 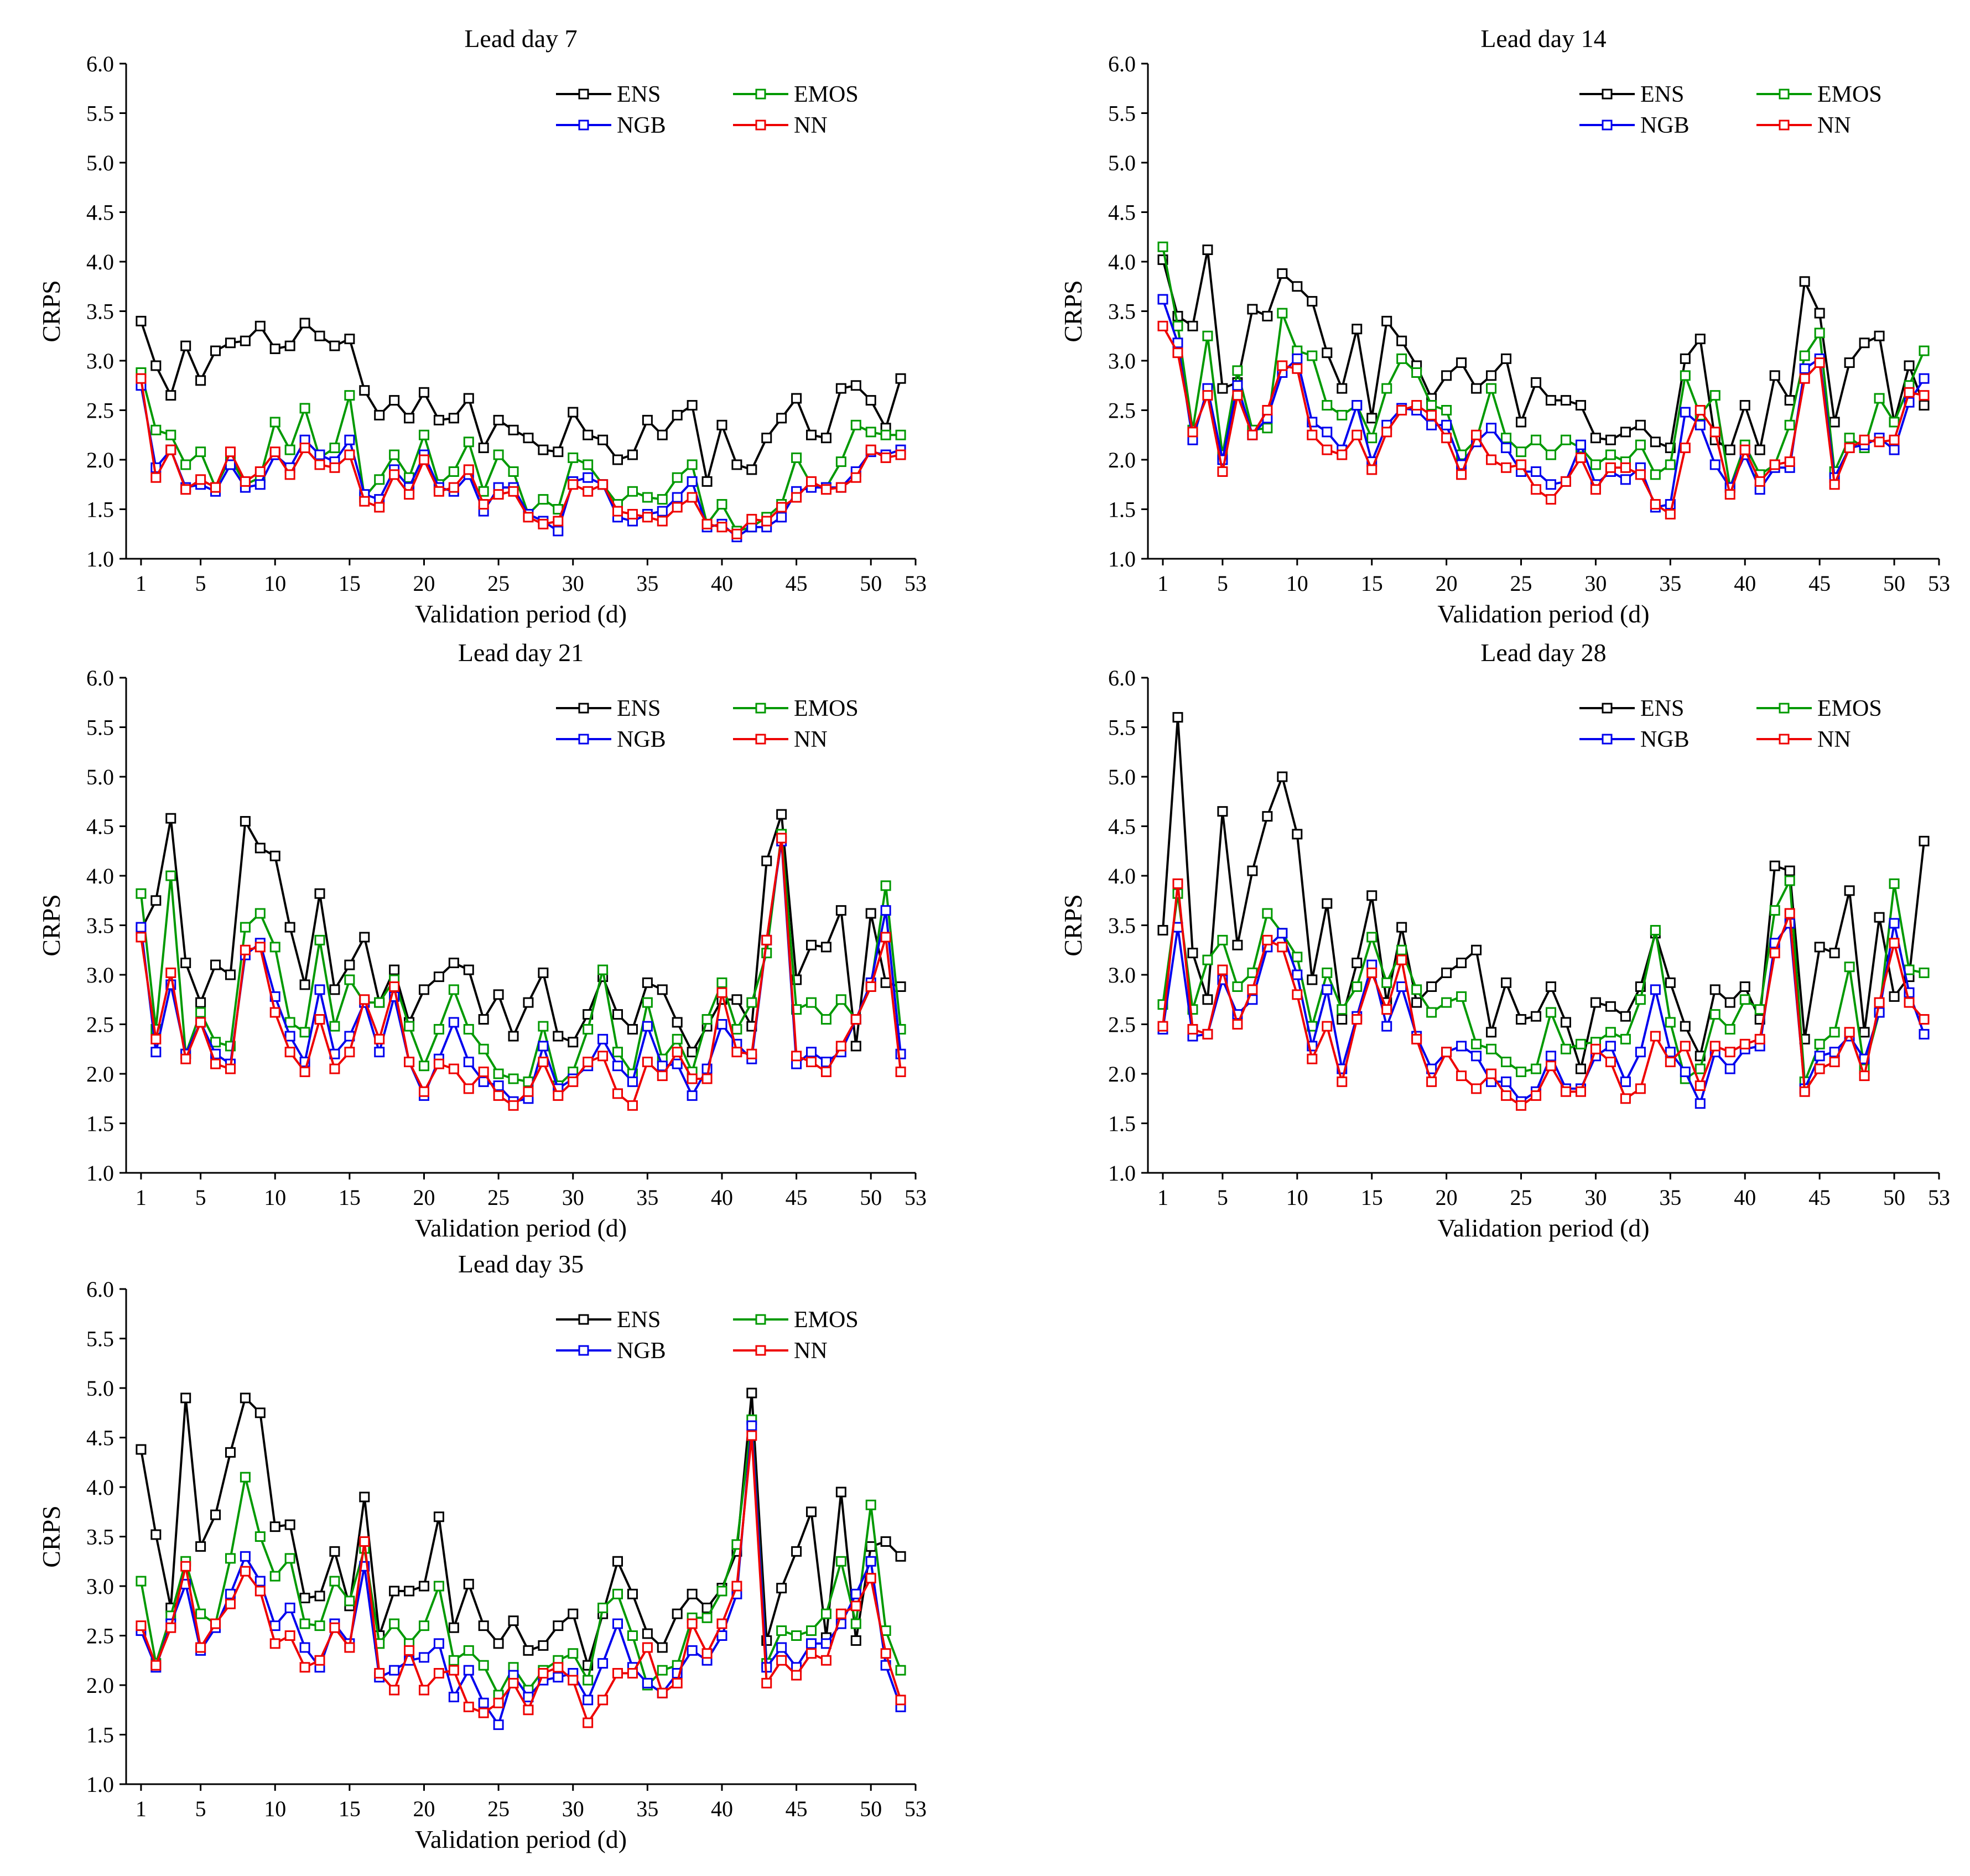 I want to click on y-axis-label: CRPS, so click(x=1073, y=925).